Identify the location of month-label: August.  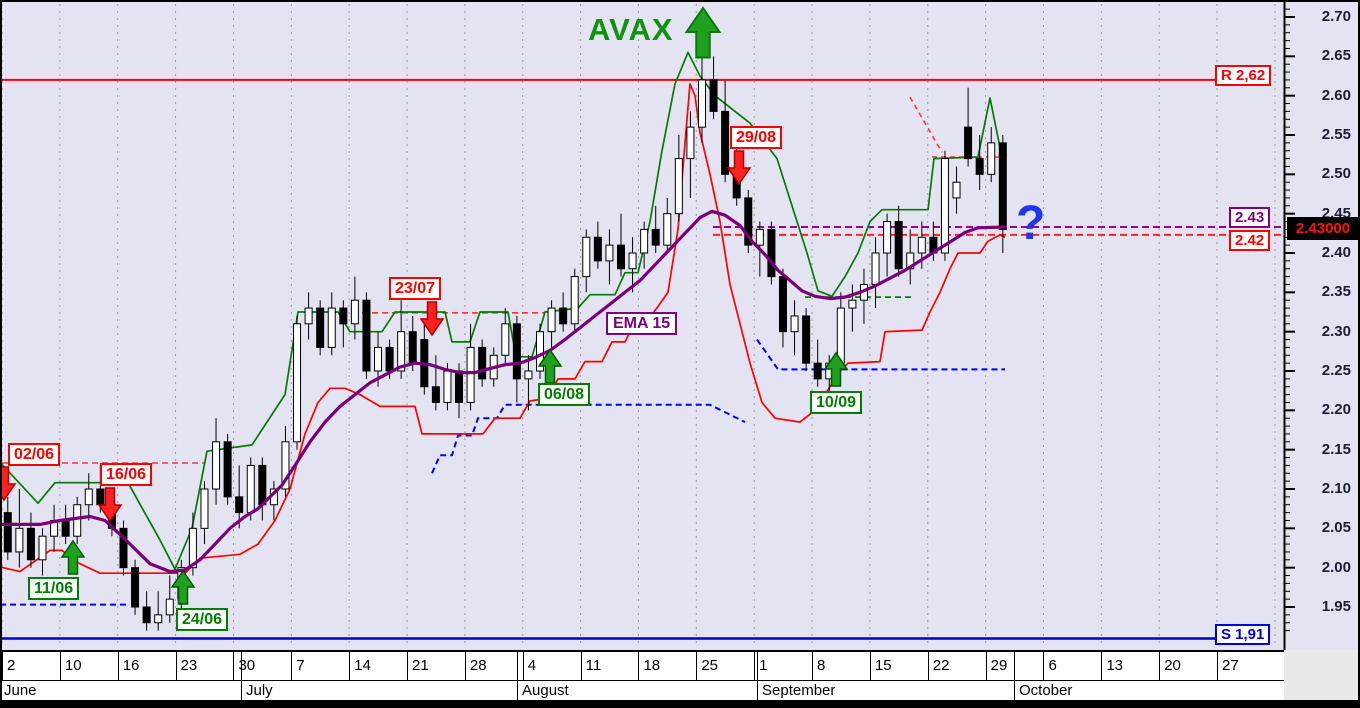
(637, 690).